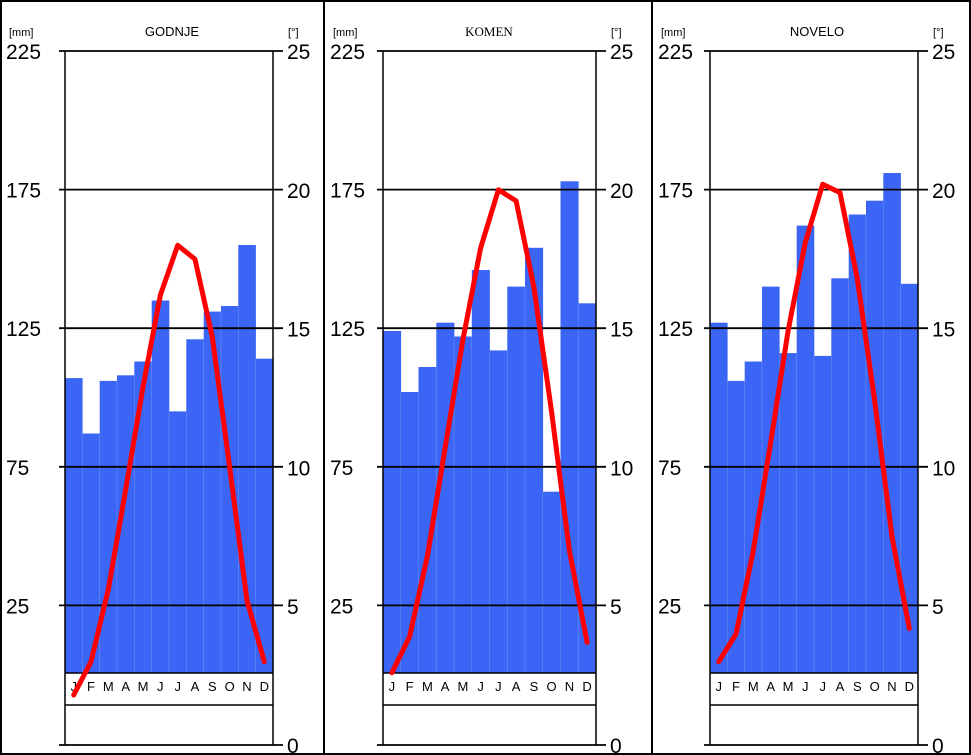 The width and height of the screenshot is (971, 755). I want to click on month-label: N, so click(891, 686).